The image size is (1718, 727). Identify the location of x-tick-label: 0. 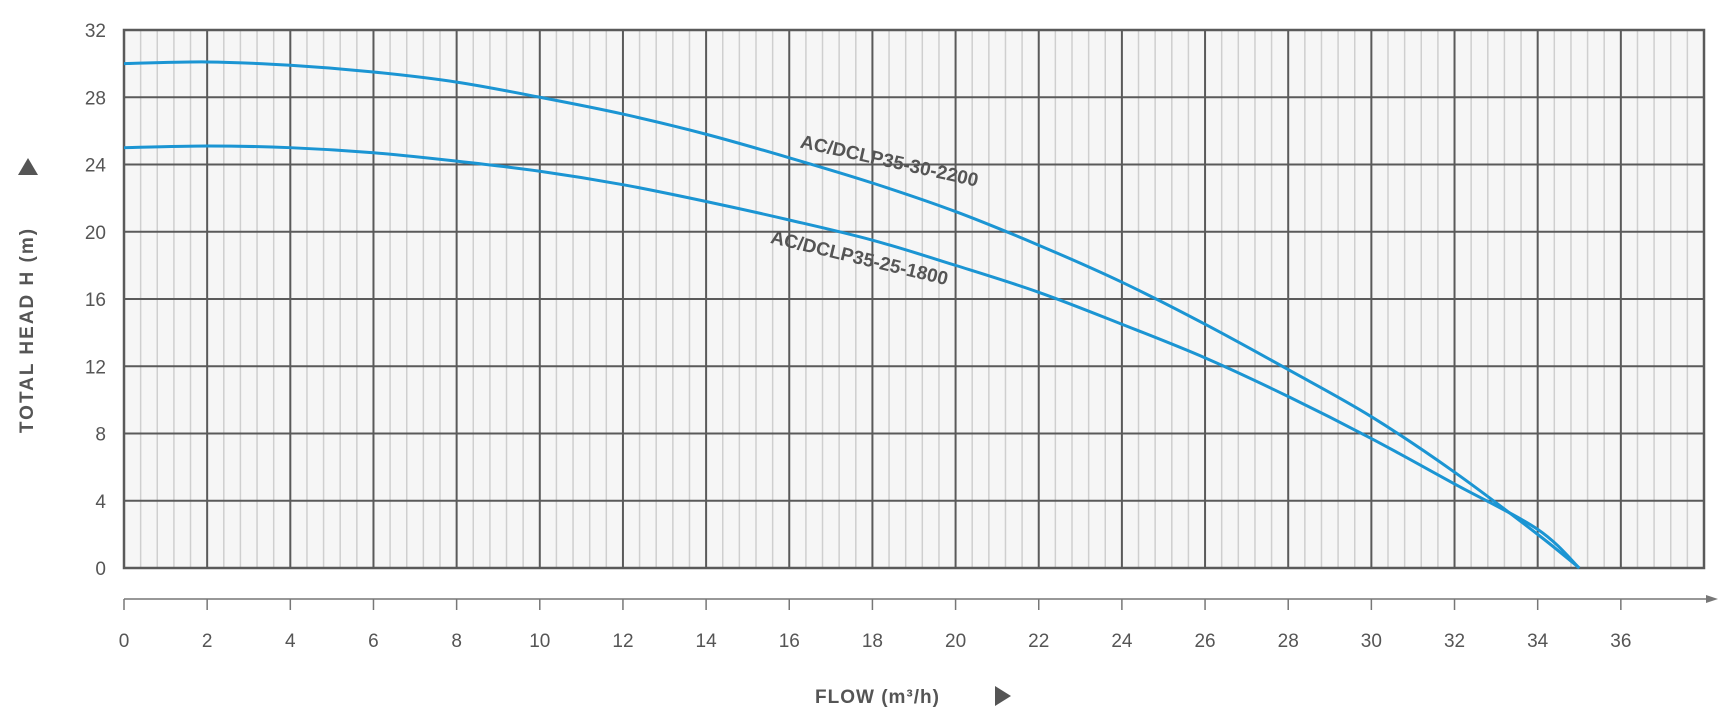
(124, 641).